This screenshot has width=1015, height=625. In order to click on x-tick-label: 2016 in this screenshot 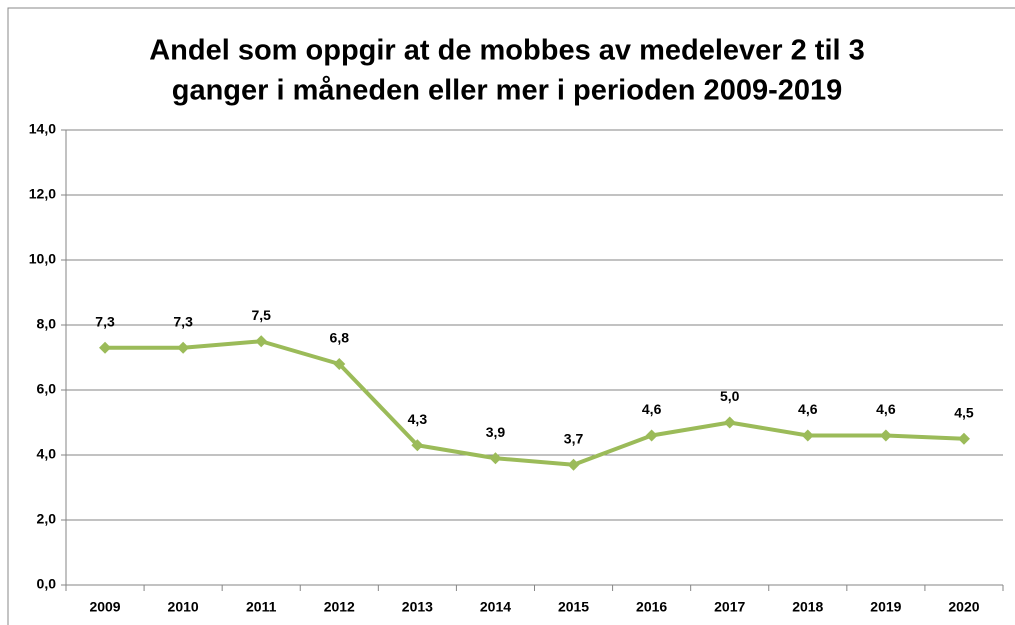, I will do `click(651, 607)`.